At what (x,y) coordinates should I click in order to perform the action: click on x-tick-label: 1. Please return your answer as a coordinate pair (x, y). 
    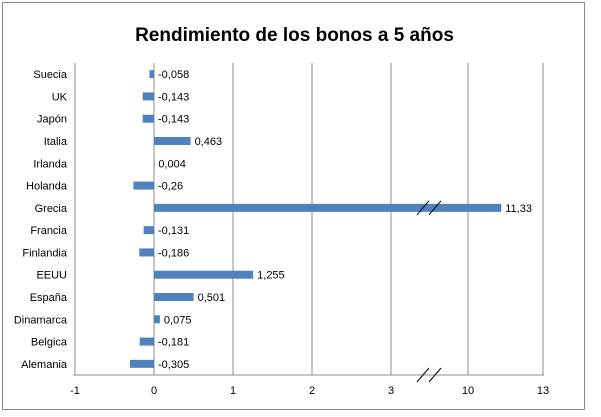
    Looking at the image, I should click on (233, 391).